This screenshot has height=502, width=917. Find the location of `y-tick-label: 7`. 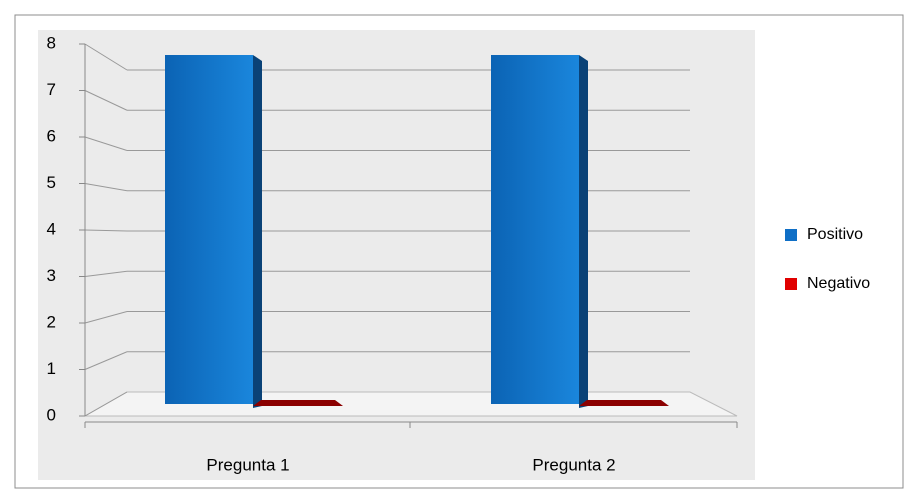

y-tick-label: 7 is located at coordinates (51, 89).